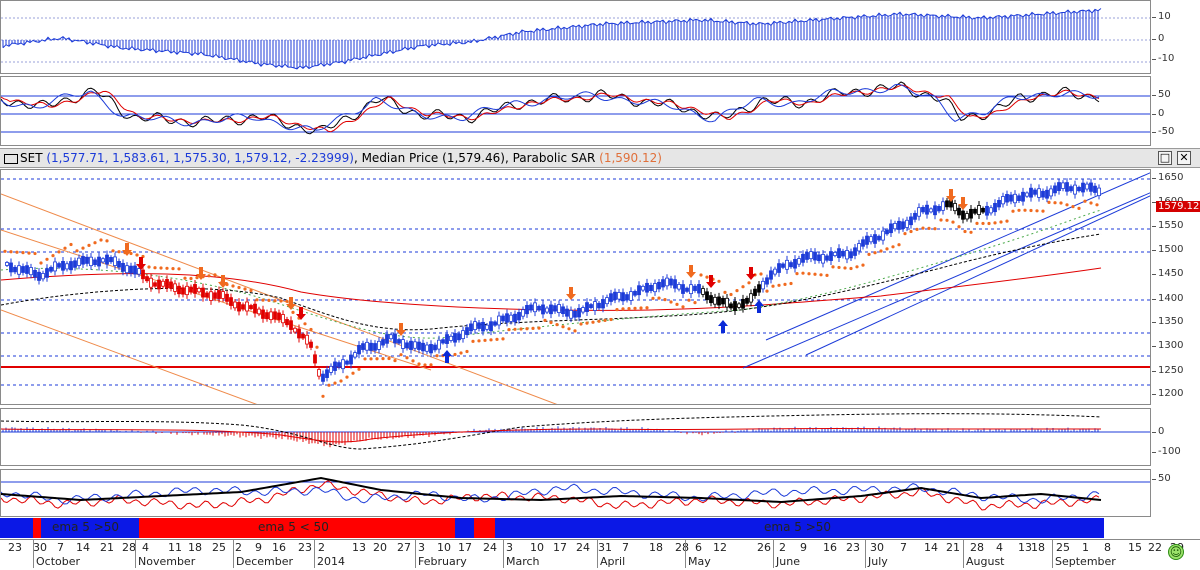 This screenshot has height=570, width=1200. I want to click on restore-icon: □, so click(1165, 158).